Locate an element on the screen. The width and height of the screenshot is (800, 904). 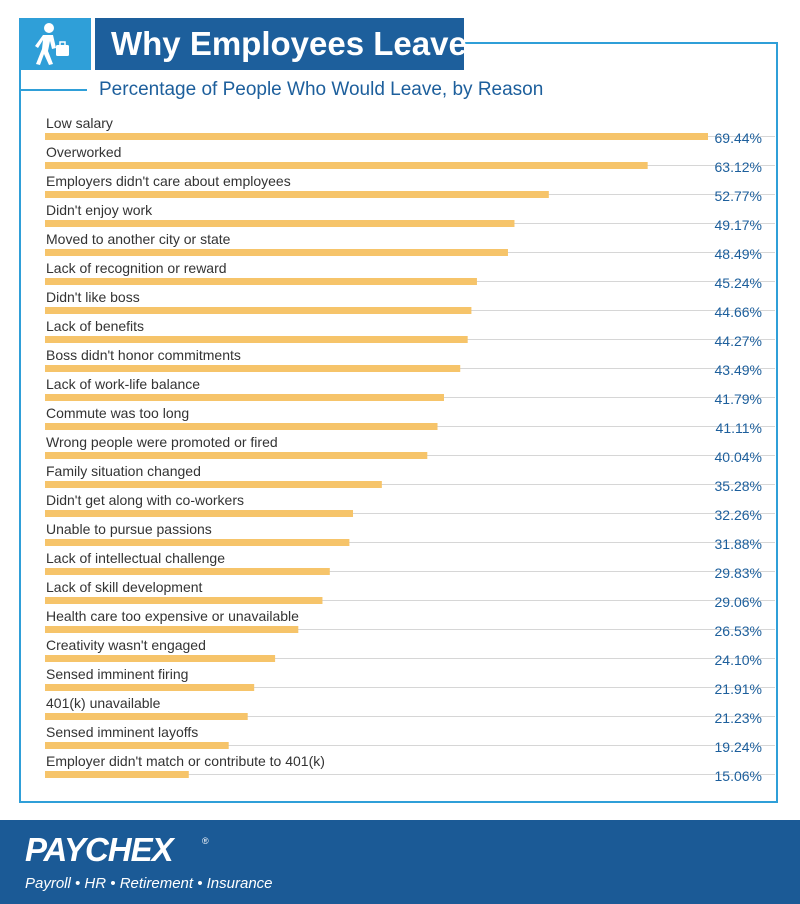
category-label: Commute was too long is located at coordinates (117, 413).